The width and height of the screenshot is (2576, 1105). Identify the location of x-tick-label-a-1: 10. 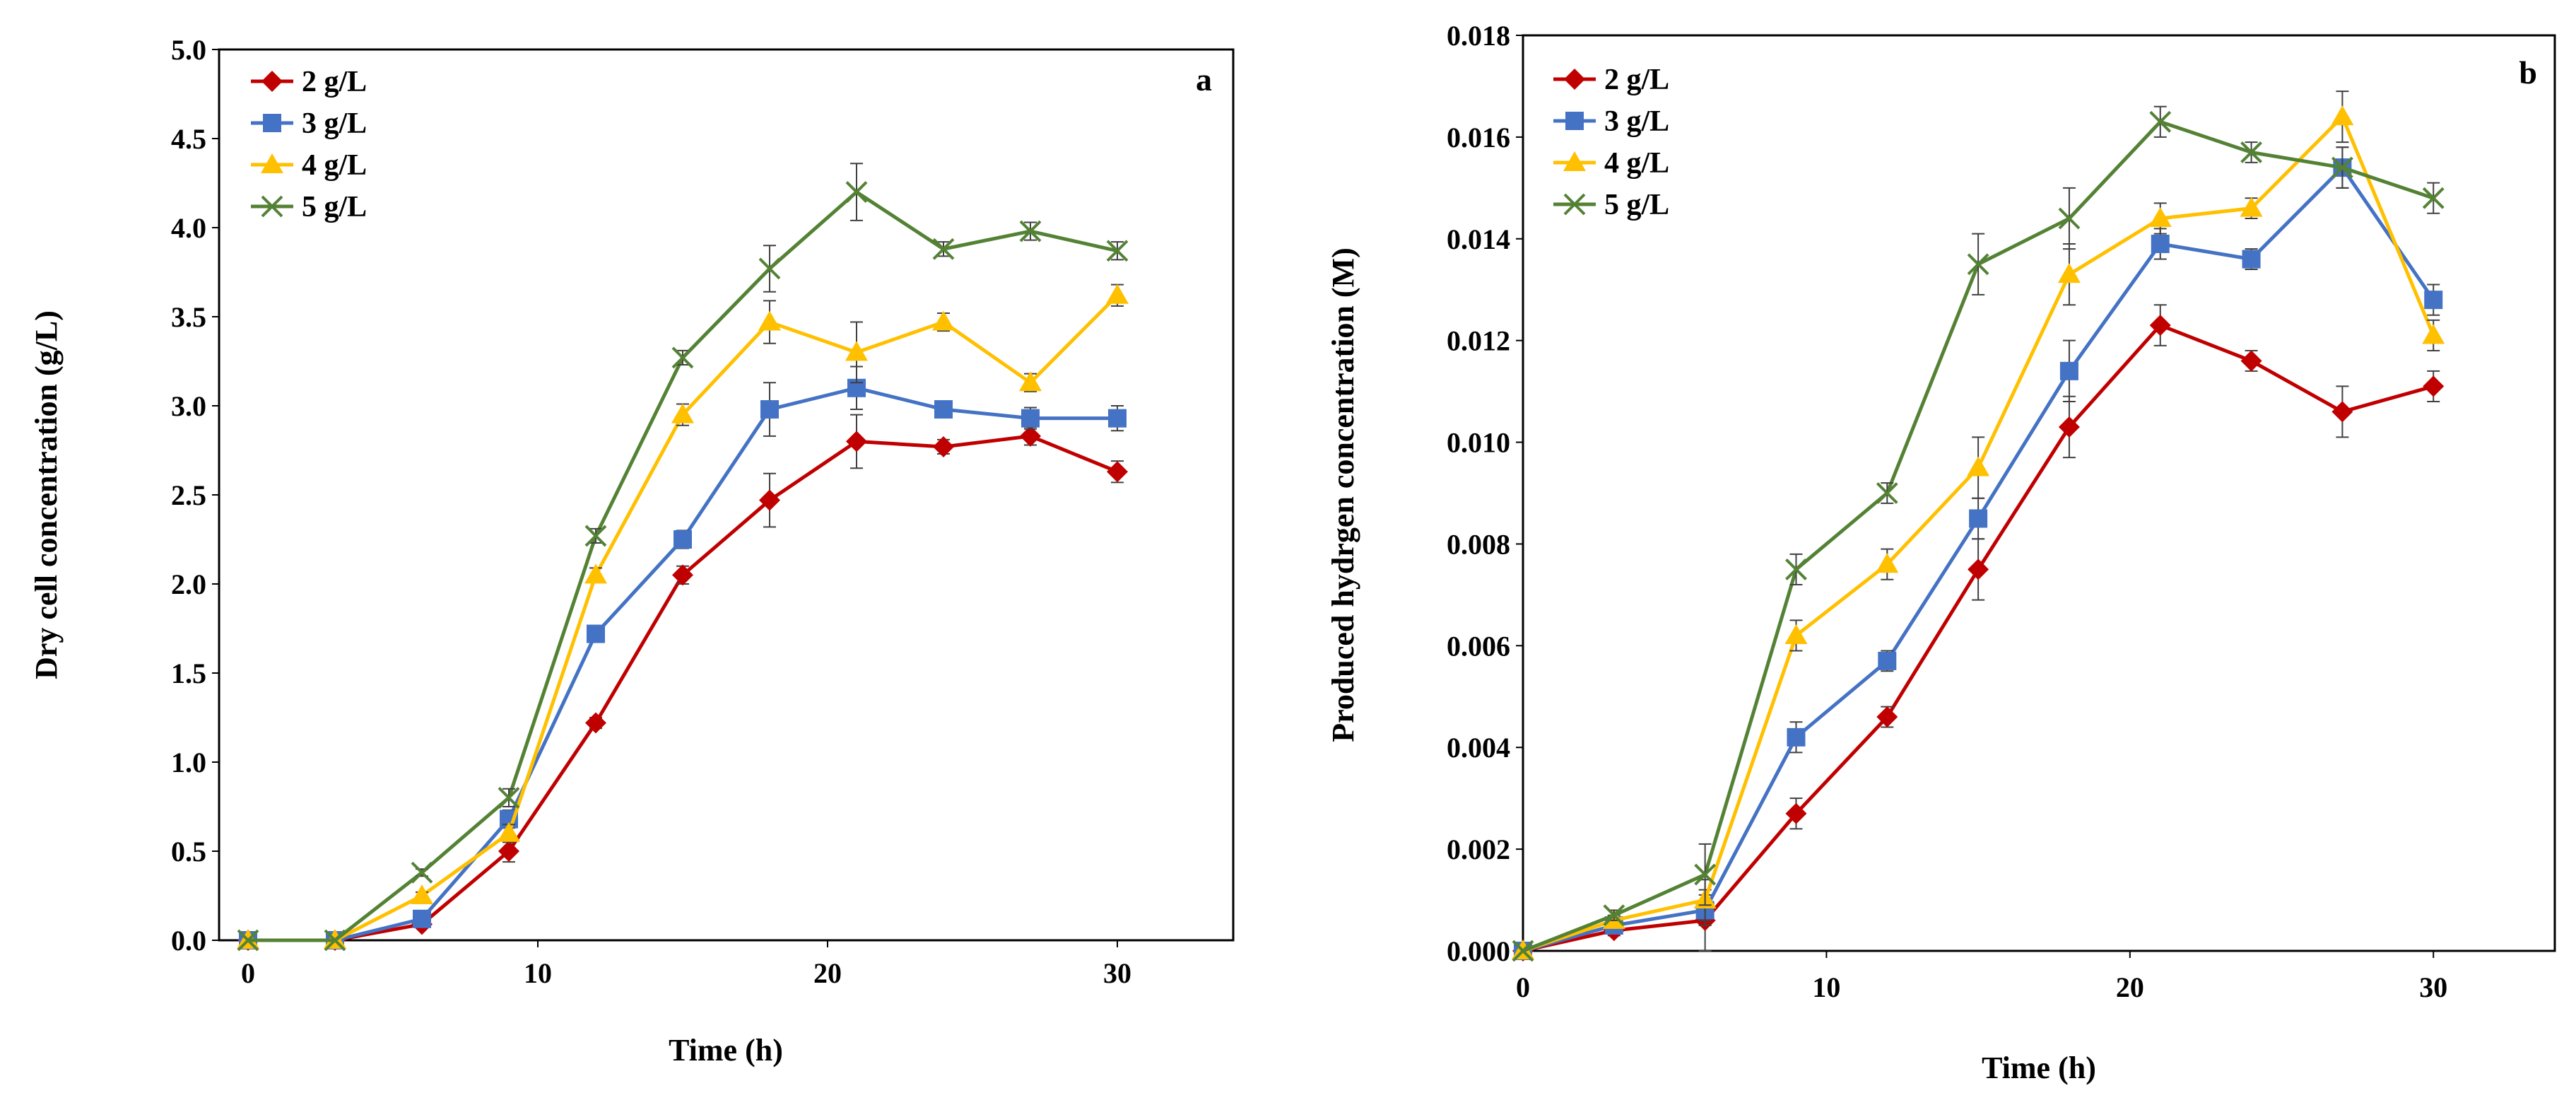
(538, 973).